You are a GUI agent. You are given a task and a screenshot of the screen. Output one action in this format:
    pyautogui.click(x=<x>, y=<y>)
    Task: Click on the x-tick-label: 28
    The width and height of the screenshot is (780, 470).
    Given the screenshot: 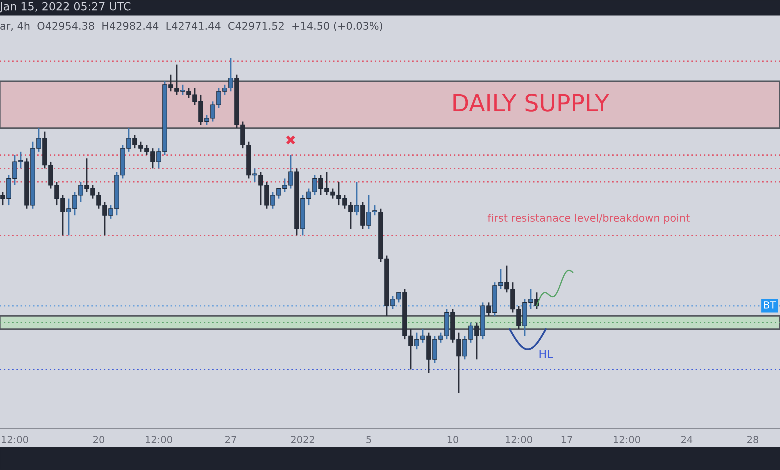 What is the action you would take?
    pyautogui.click(x=753, y=440)
    